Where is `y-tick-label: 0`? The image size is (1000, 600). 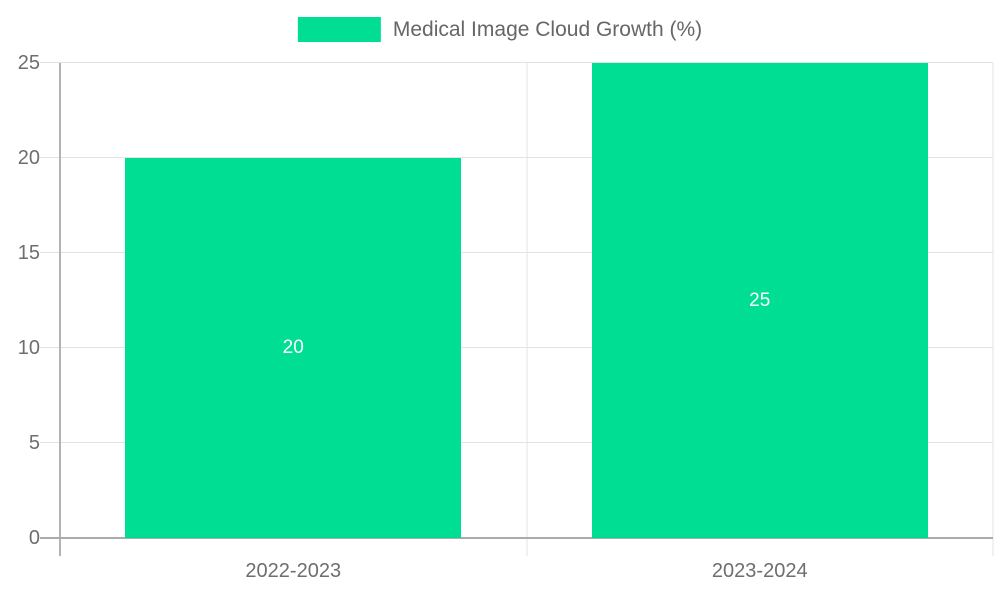 y-tick-label: 0 is located at coordinates (34, 538).